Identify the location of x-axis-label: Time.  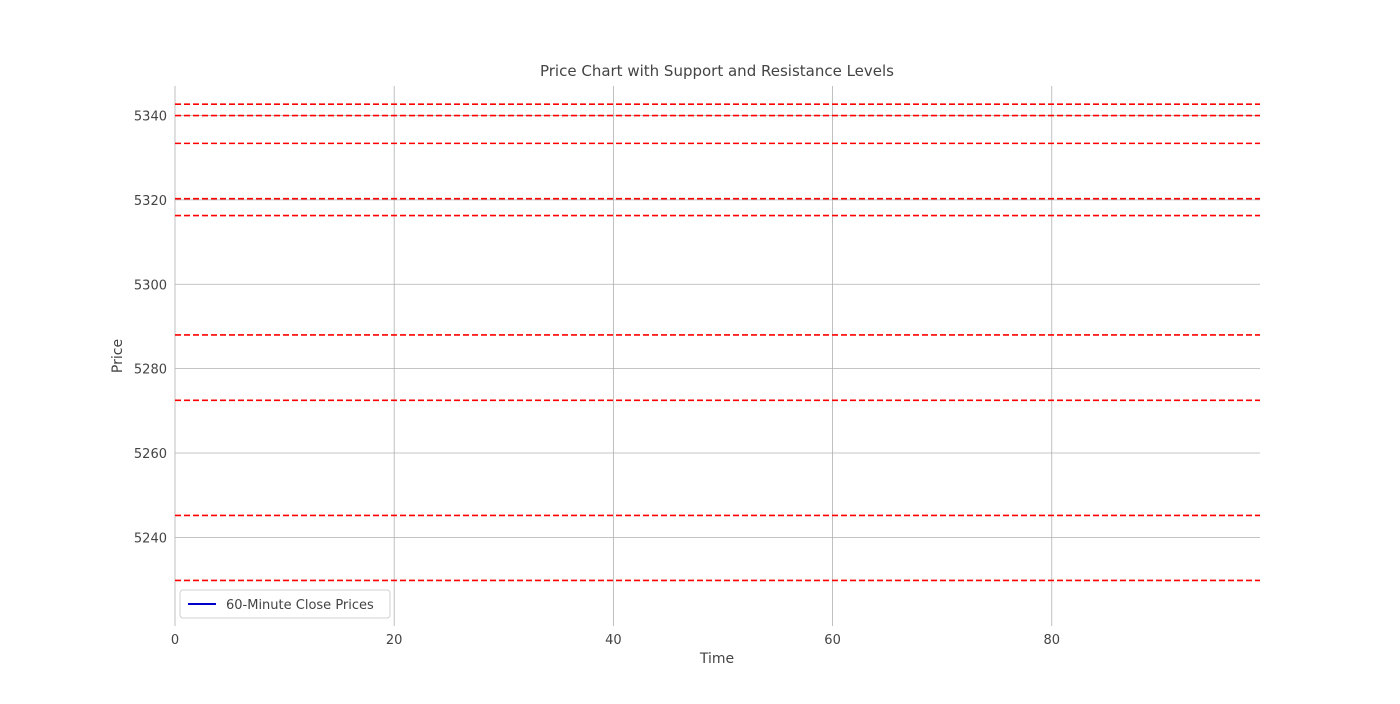
(716, 659).